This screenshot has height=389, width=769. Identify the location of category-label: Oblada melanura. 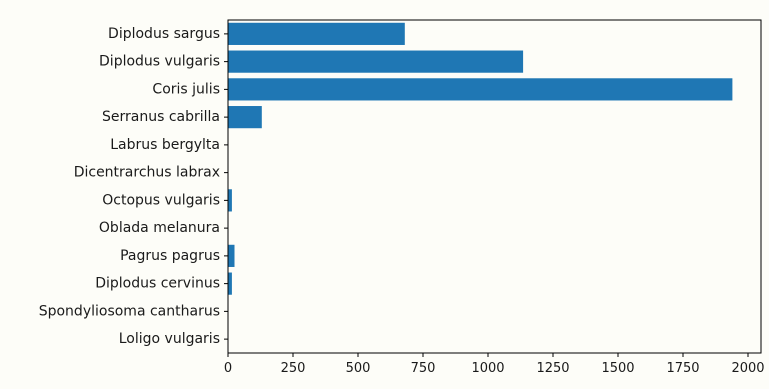
(159, 228).